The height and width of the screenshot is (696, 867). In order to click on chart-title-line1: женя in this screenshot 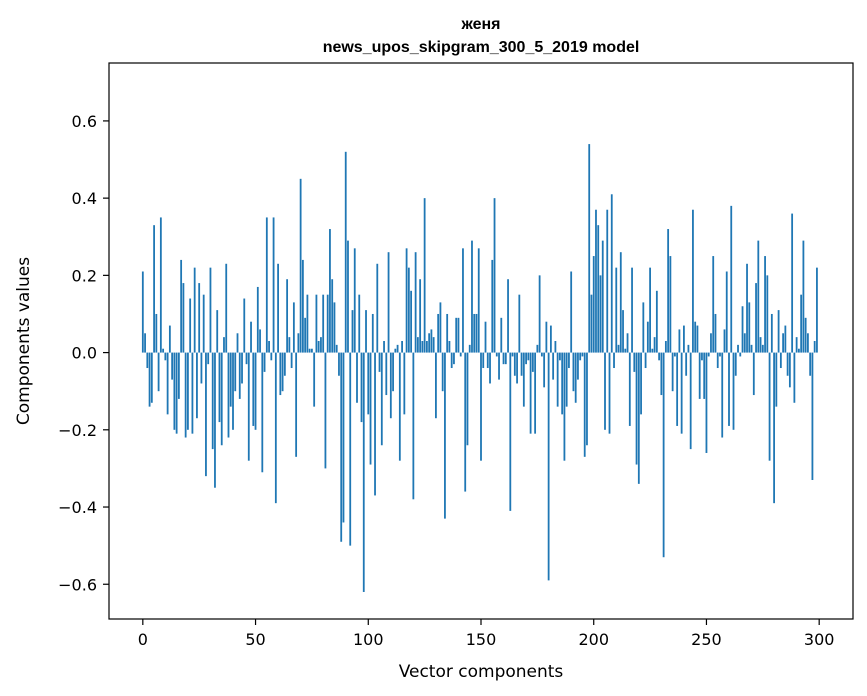, I will do `click(480, 24)`.